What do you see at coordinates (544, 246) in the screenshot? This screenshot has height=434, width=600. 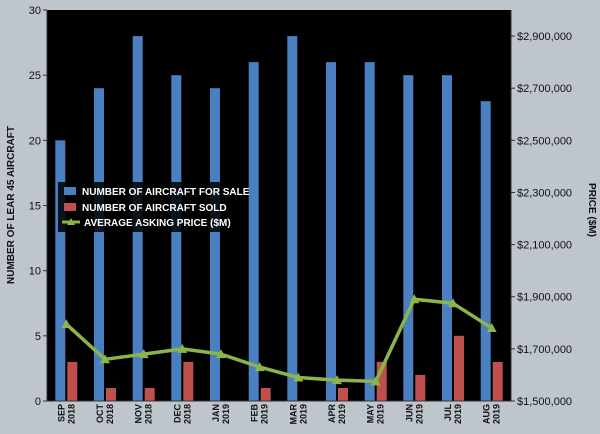 I see `right-tick-label: $2,100,000` at bounding box center [544, 246].